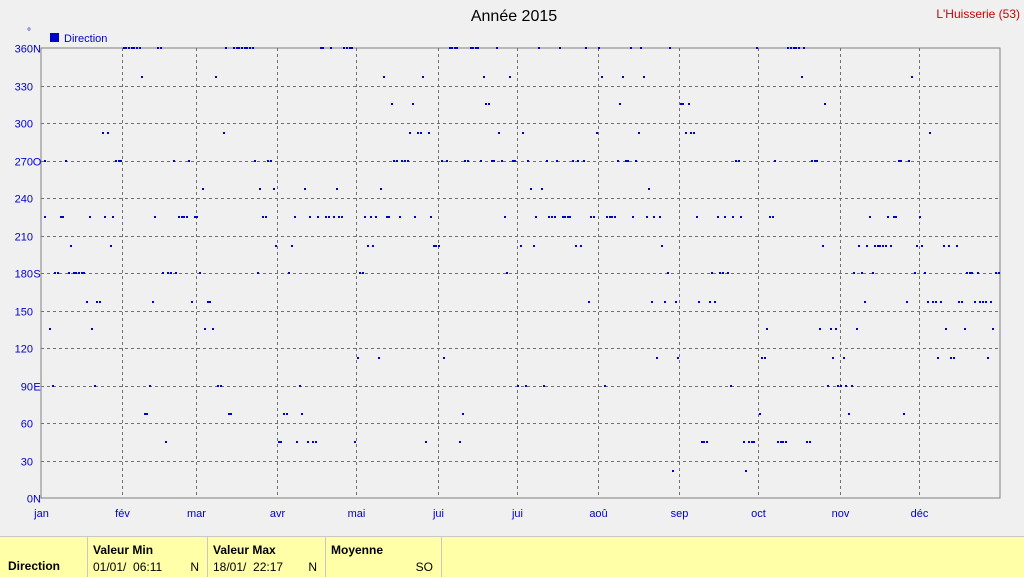 This screenshot has width=1024, height=577. What do you see at coordinates (54, 37) in the screenshot?
I see `legend-swatch` at bounding box center [54, 37].